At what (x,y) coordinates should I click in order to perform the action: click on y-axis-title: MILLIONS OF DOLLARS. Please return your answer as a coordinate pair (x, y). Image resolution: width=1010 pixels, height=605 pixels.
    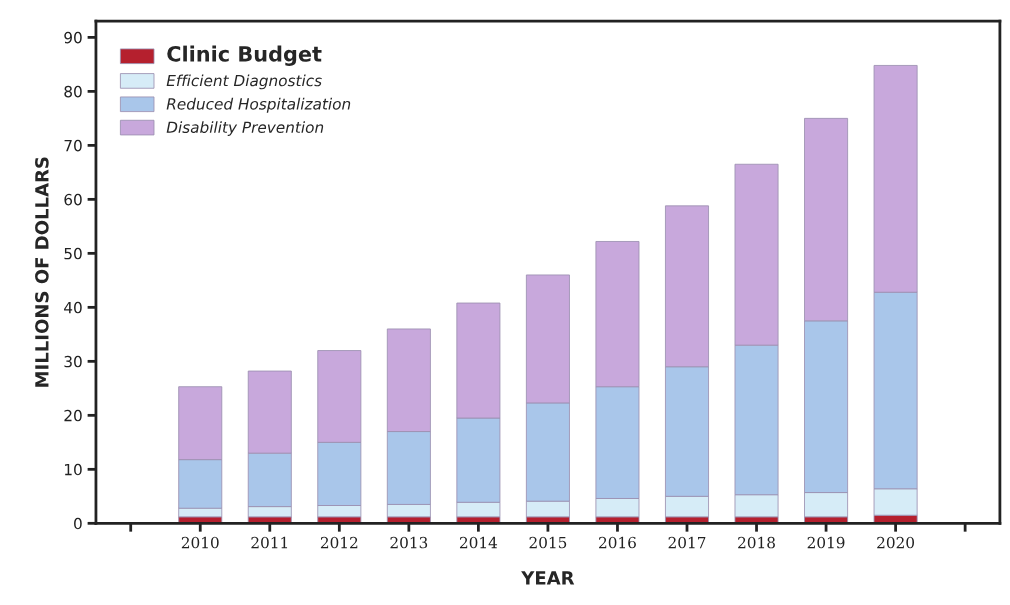
    Looking at the image, I should click on (42, 272).